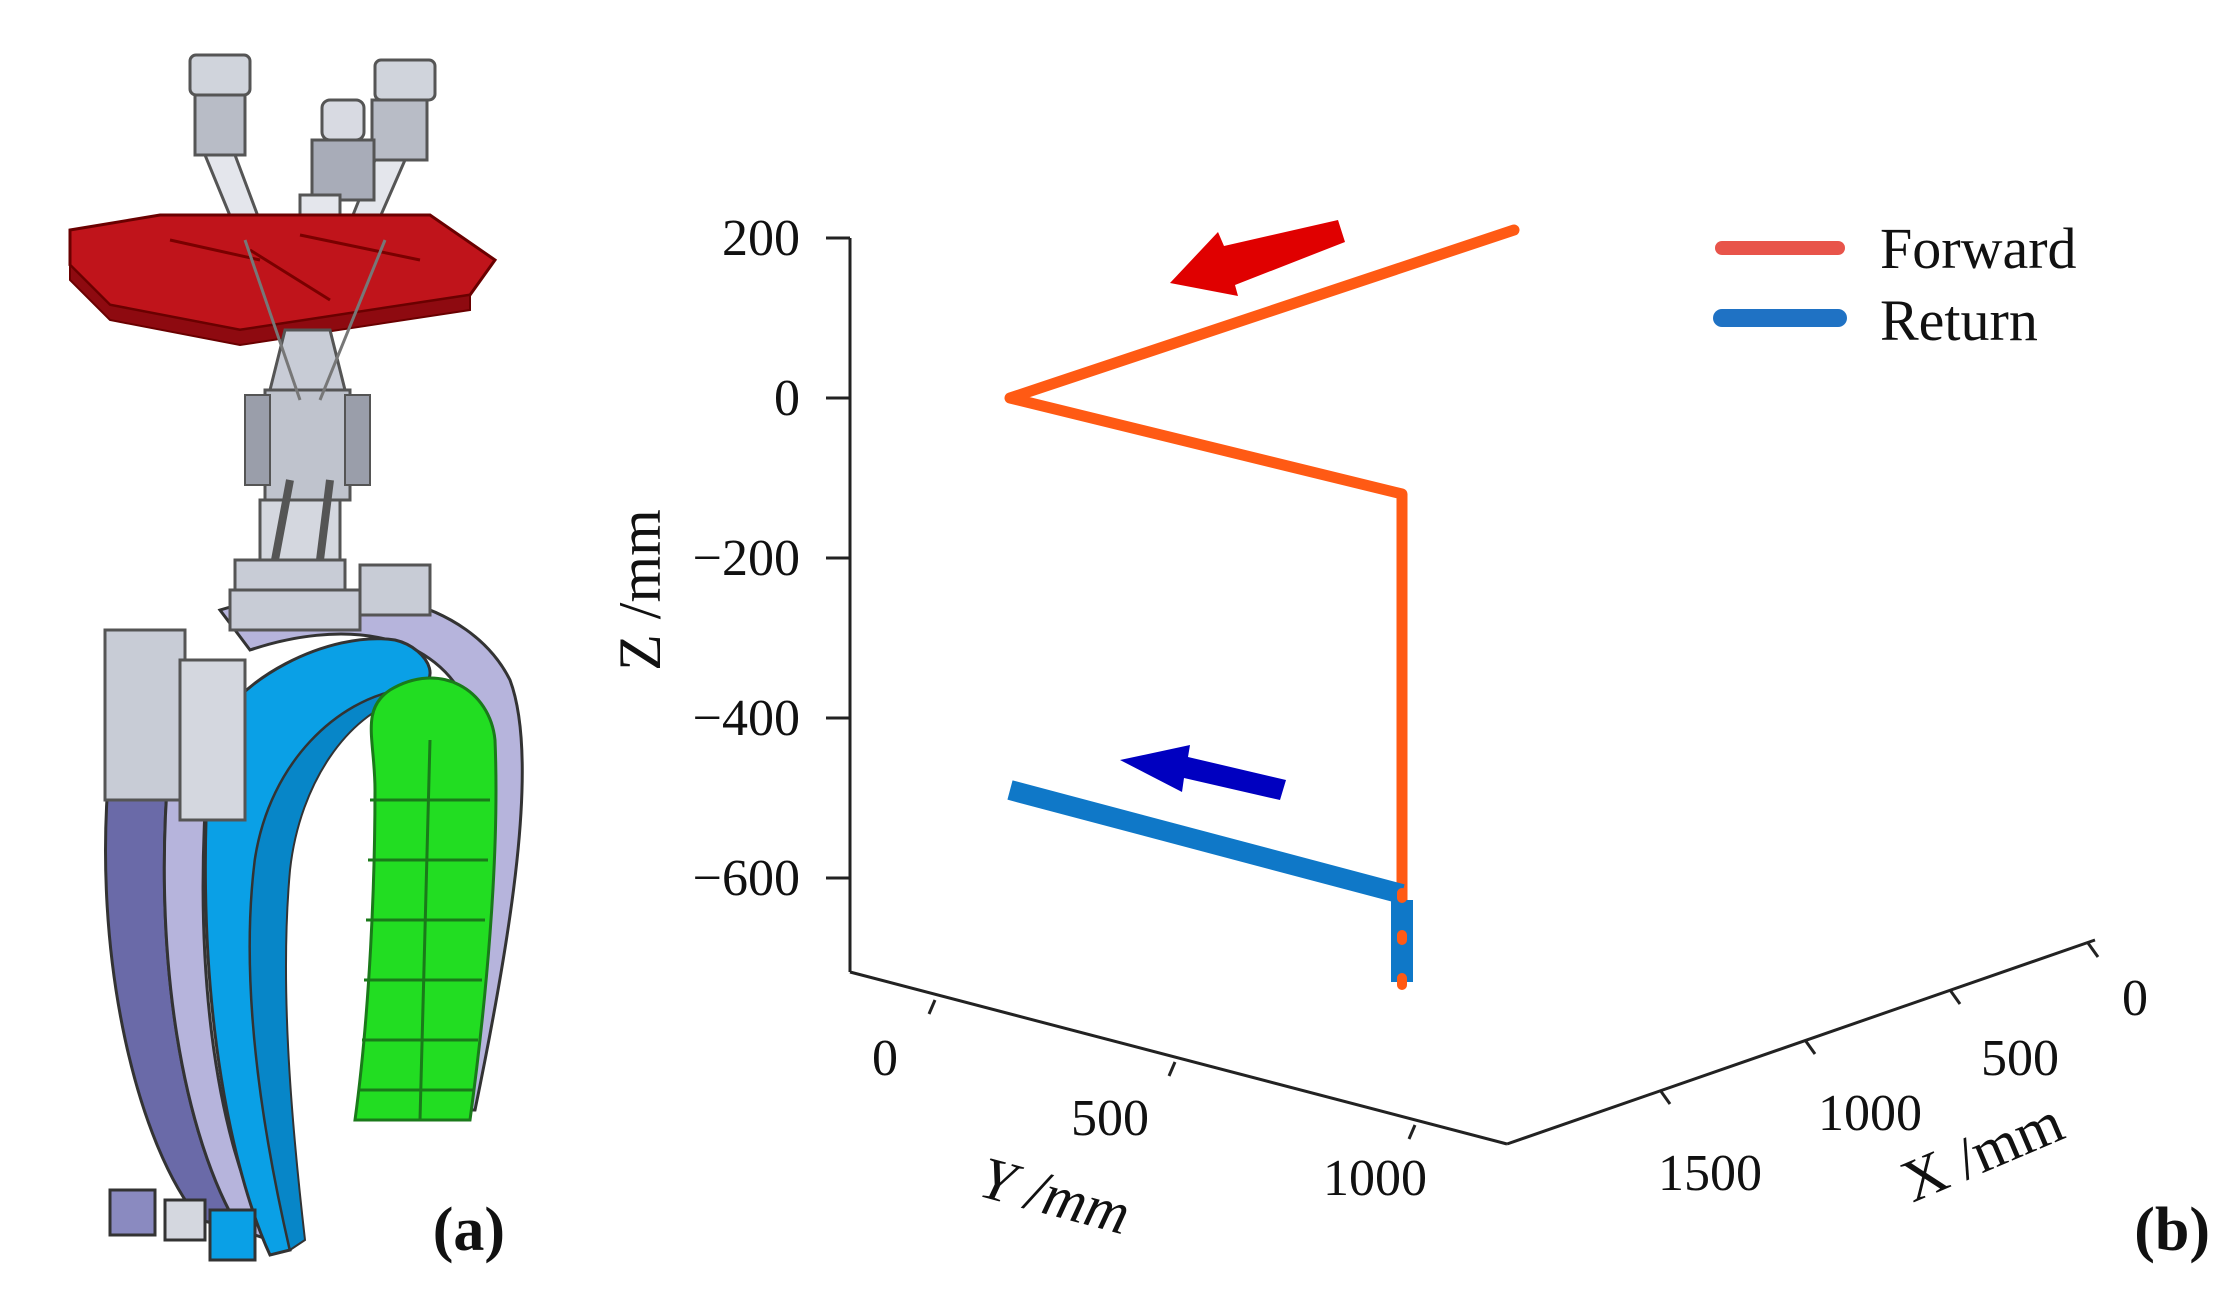 Image resolution: width=2230 pixels, height=1299 pixels. I want to click on series-return-line, so click(1206, 842).